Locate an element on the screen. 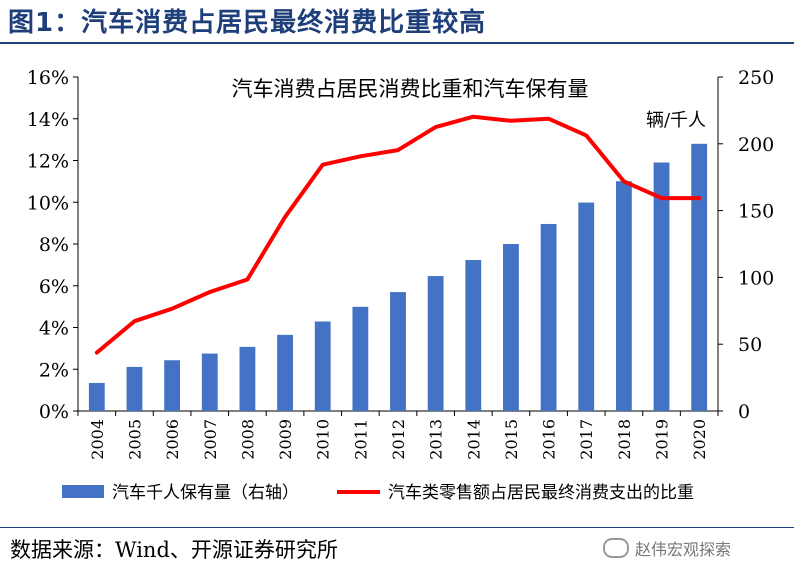 The height and width of the screenshot is (567, 794). right-tick-label: 250 is located at coordinates (756, 78).